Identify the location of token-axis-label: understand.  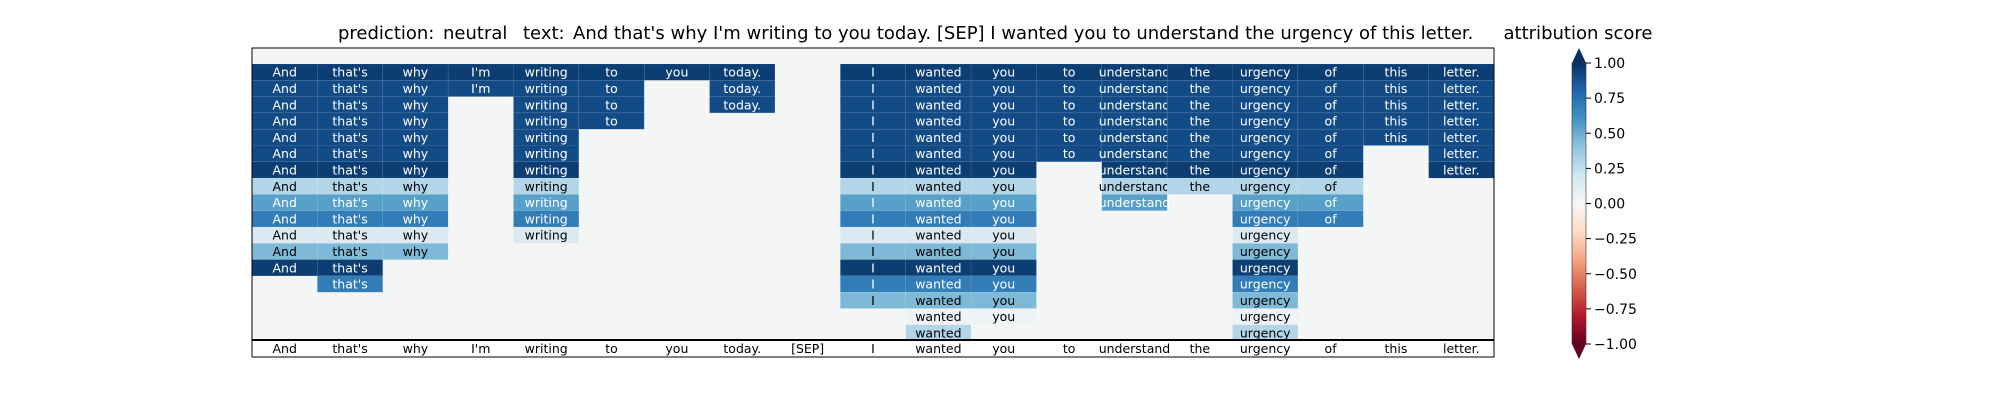
(1135, 348).